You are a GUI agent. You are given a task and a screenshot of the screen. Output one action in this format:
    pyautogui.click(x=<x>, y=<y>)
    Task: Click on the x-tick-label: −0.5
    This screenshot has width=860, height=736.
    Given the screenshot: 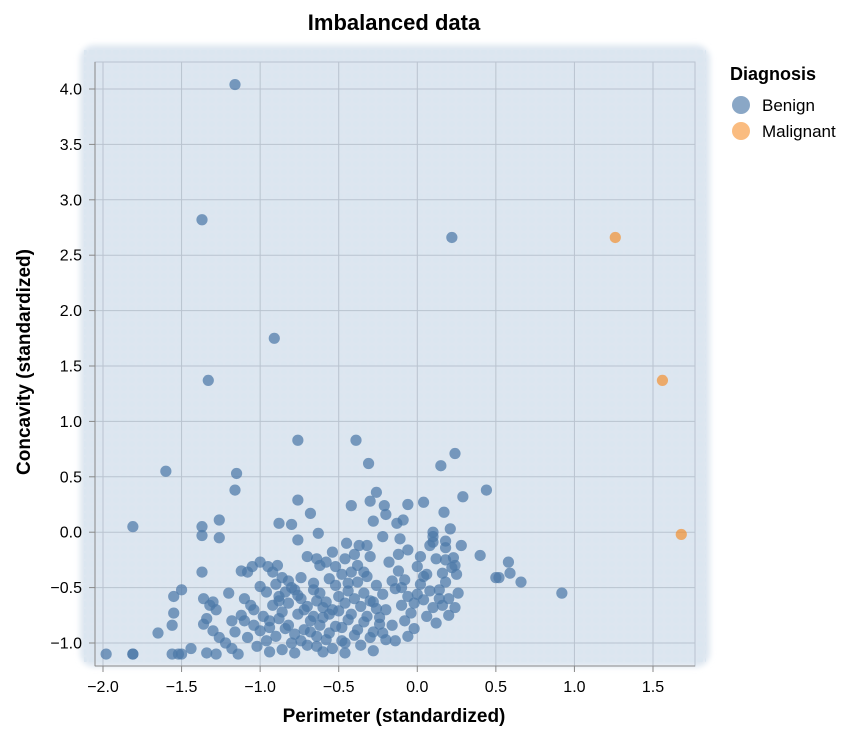 What is the action you would take?
    pyautogui.click(x=339, y=687)
    